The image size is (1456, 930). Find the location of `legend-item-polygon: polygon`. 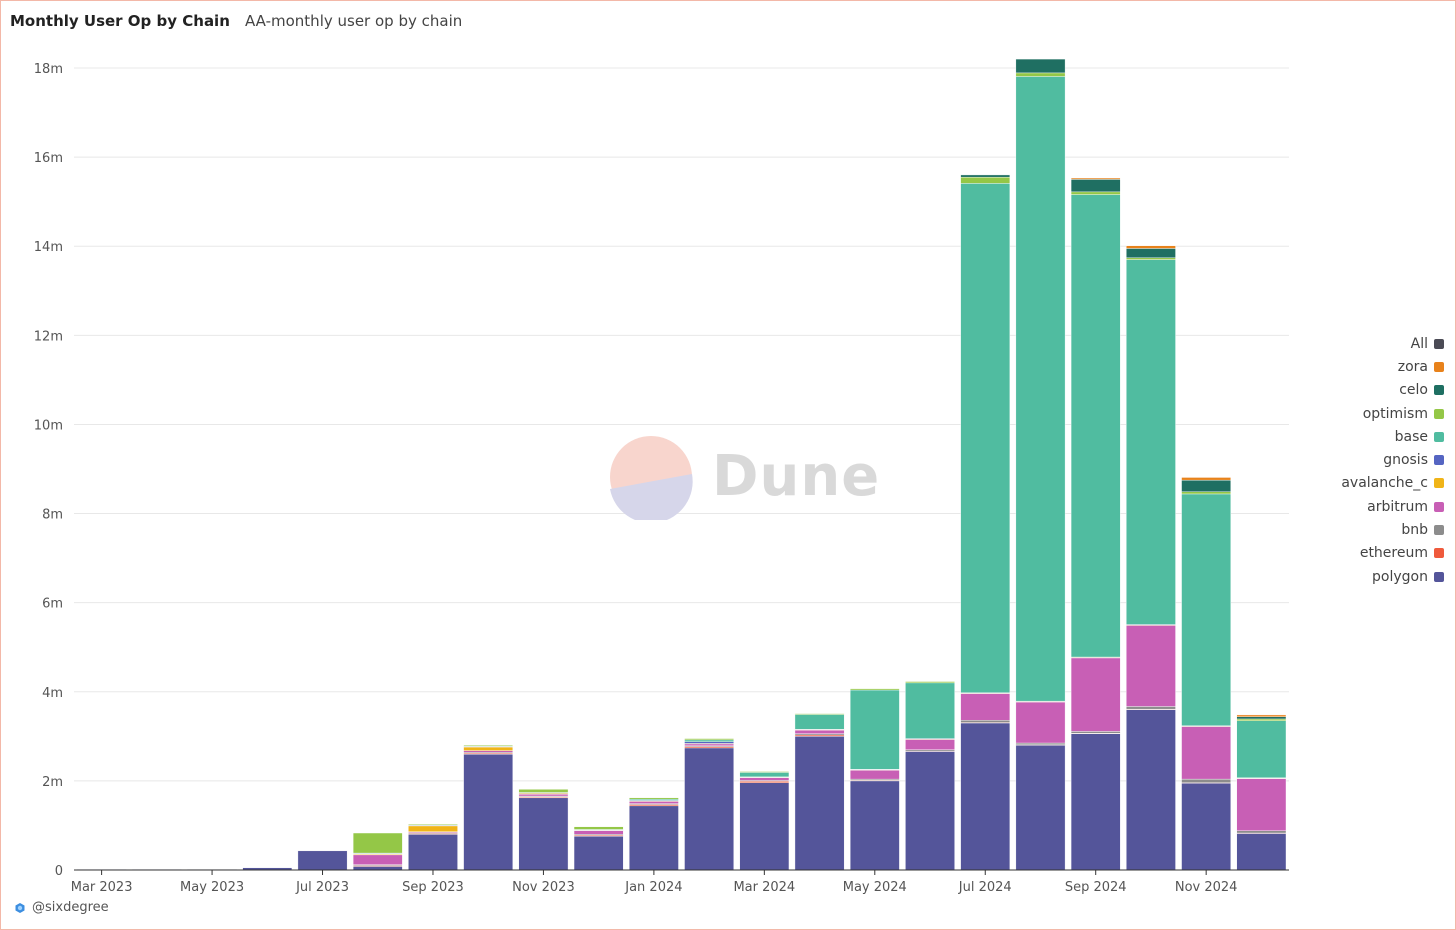

legend-item-polygon: polygon is located at coordinates (1392, 576).